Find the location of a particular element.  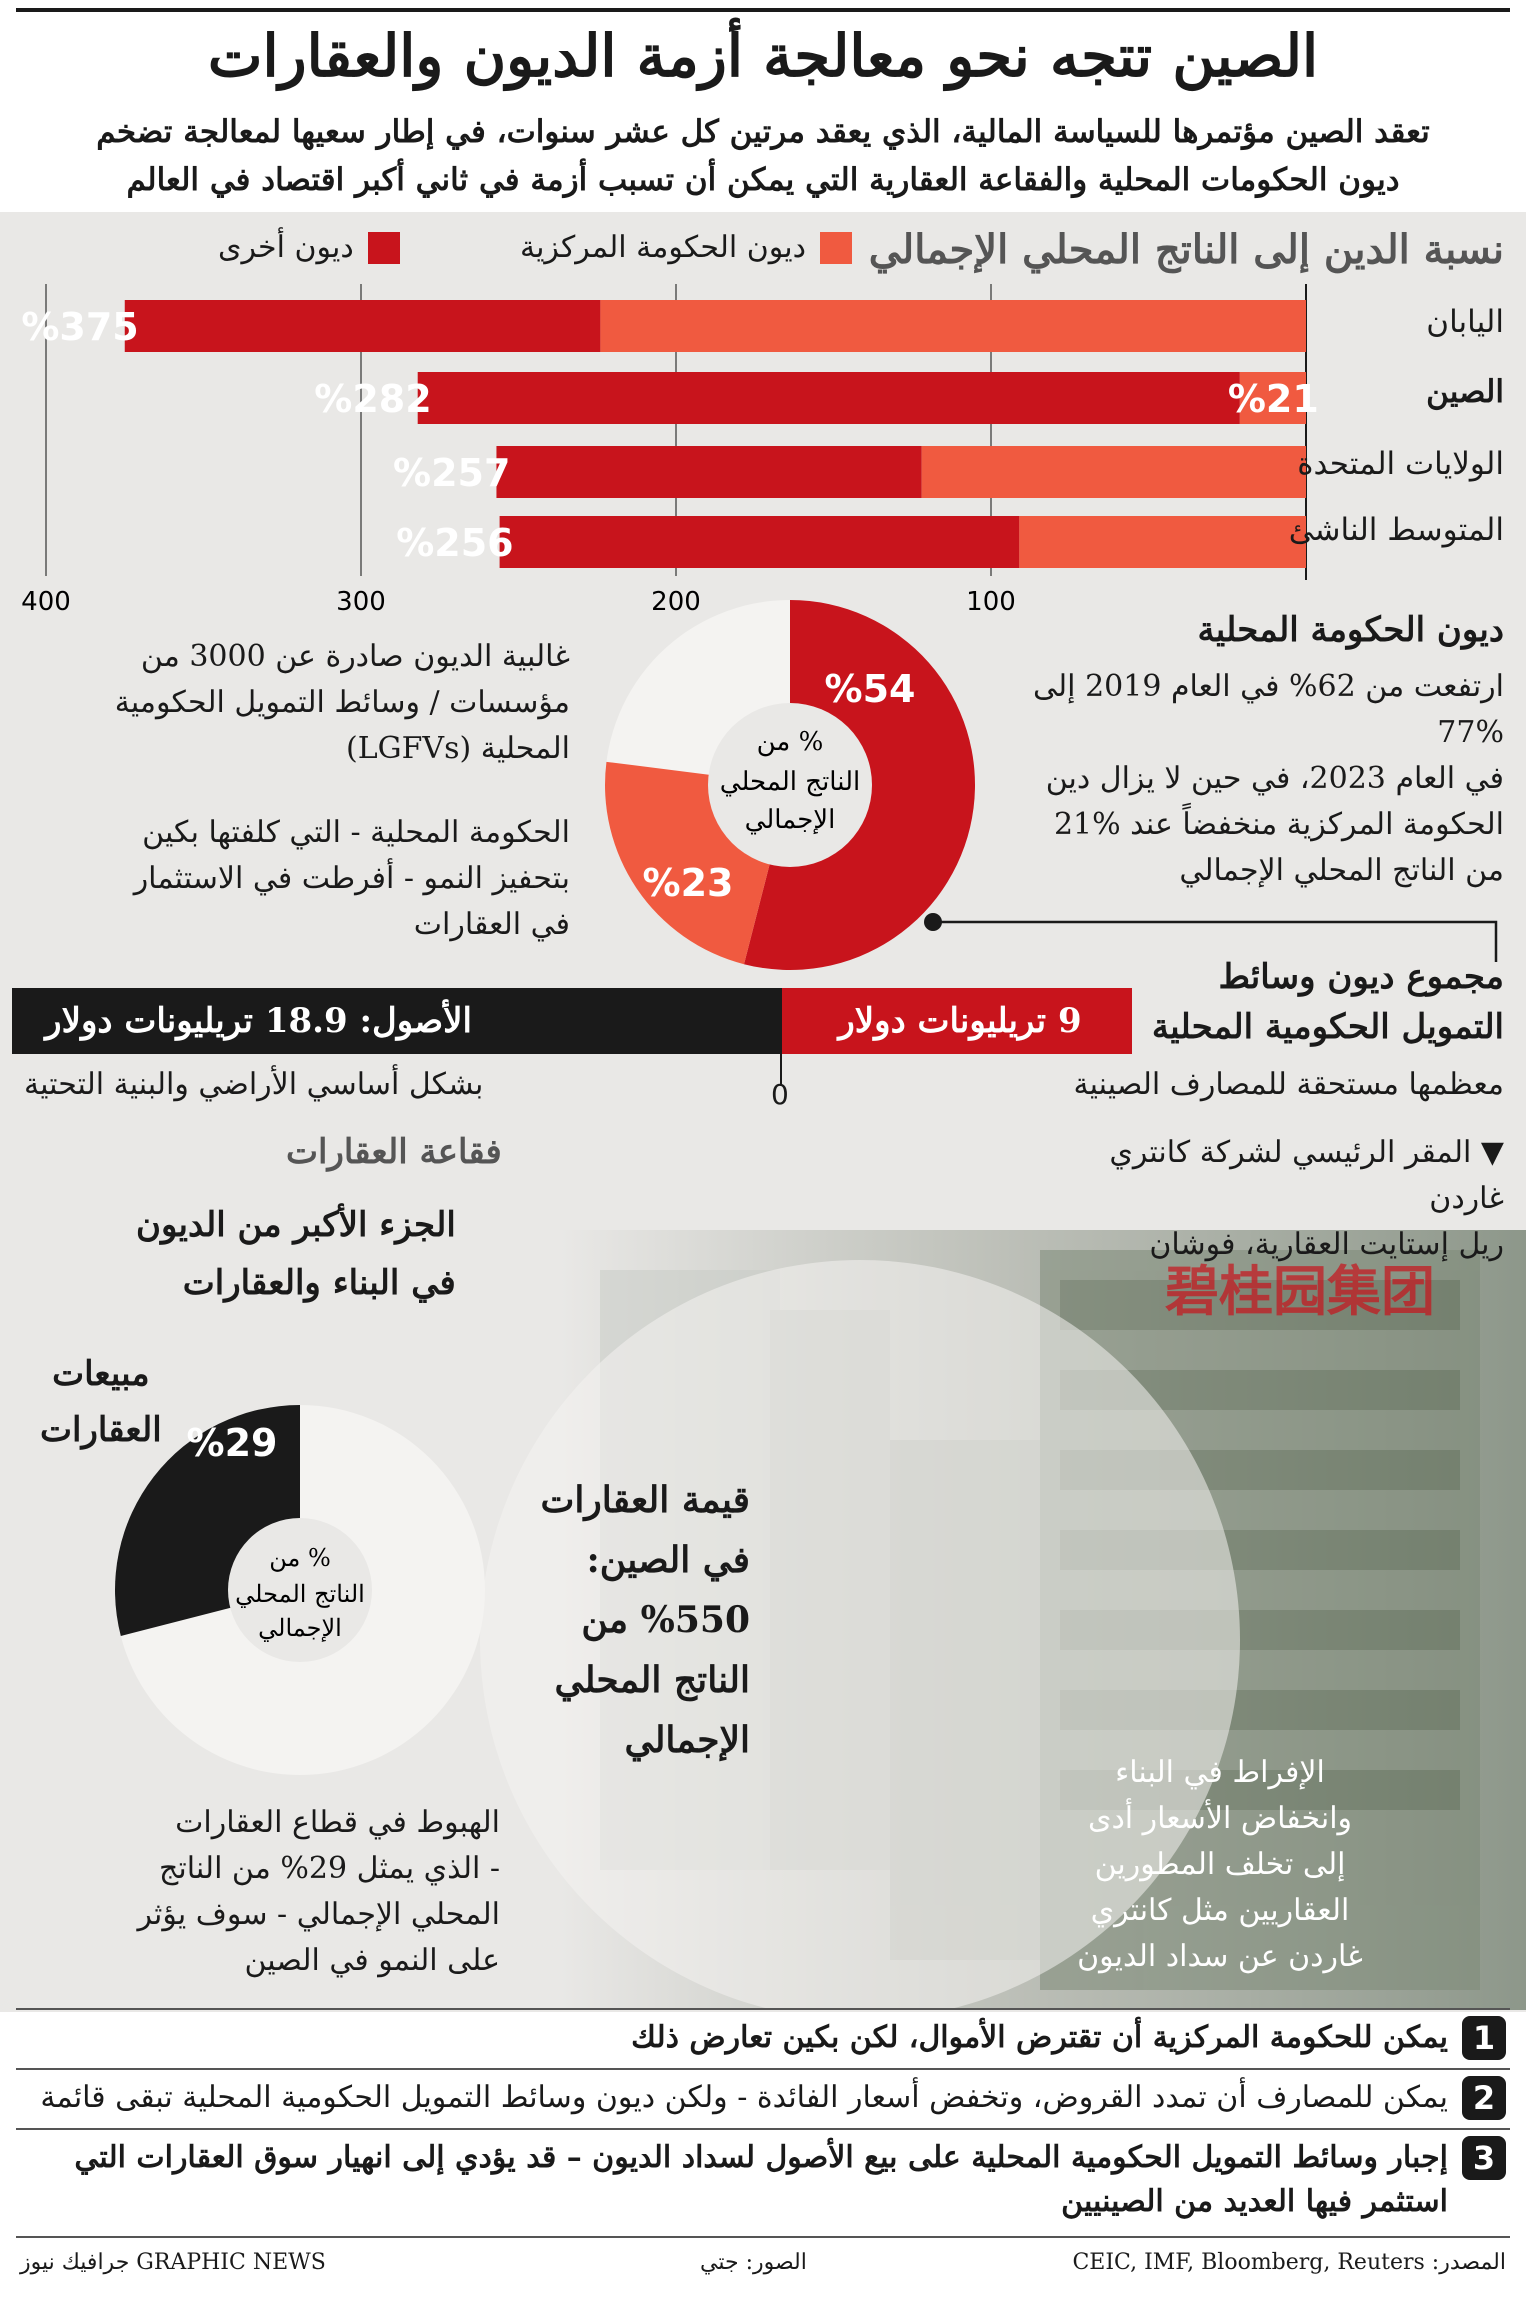

assets-label-wrap: الأصول: 18.9 تريليونات دولار is located at coordinates (392, 1021).